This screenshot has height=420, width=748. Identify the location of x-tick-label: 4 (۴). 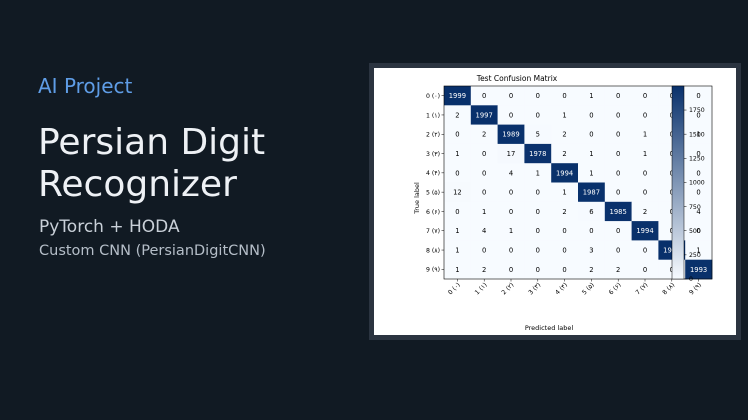
(561, 288).